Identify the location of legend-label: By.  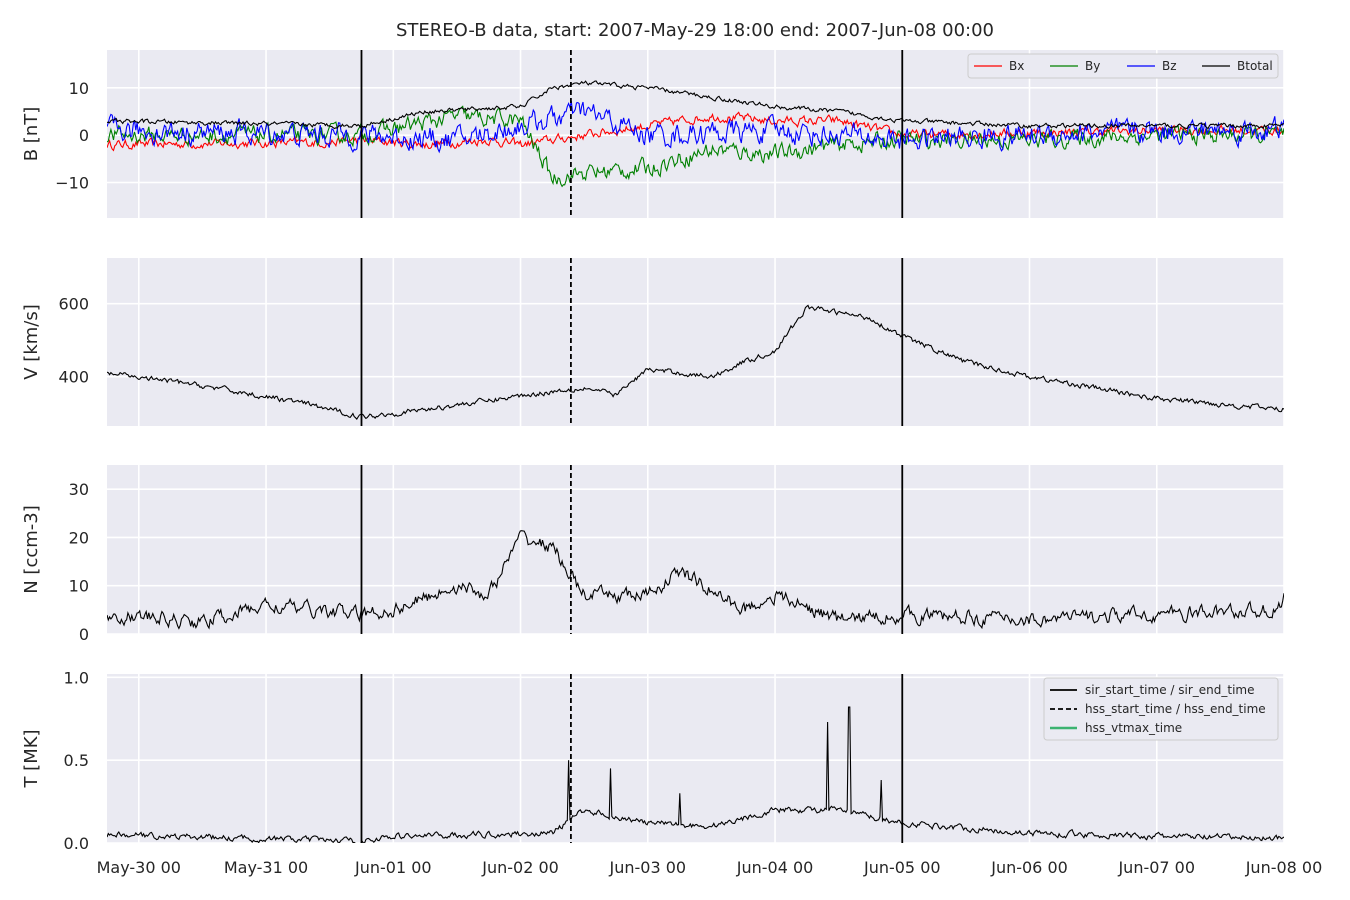
(1092, 66).